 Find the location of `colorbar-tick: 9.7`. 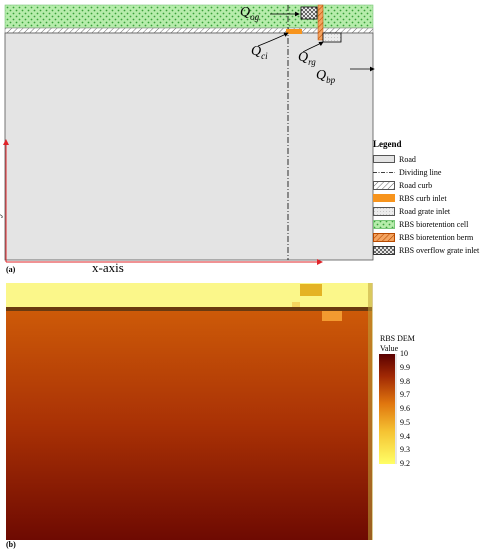

colorbar-tick: 9.7 is located at coordinates (405, 395).